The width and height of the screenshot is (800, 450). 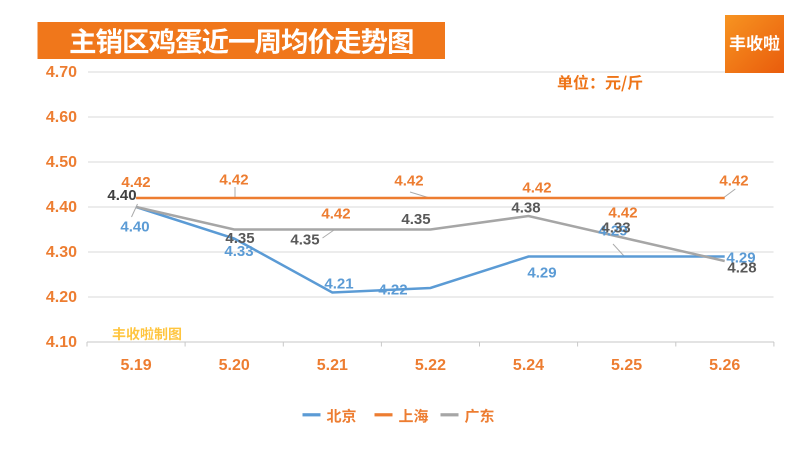 What do you see at coordinates (61, 72) in the screenshot?
I see `svg-text: 4.70` at bounding box center [61, 72].